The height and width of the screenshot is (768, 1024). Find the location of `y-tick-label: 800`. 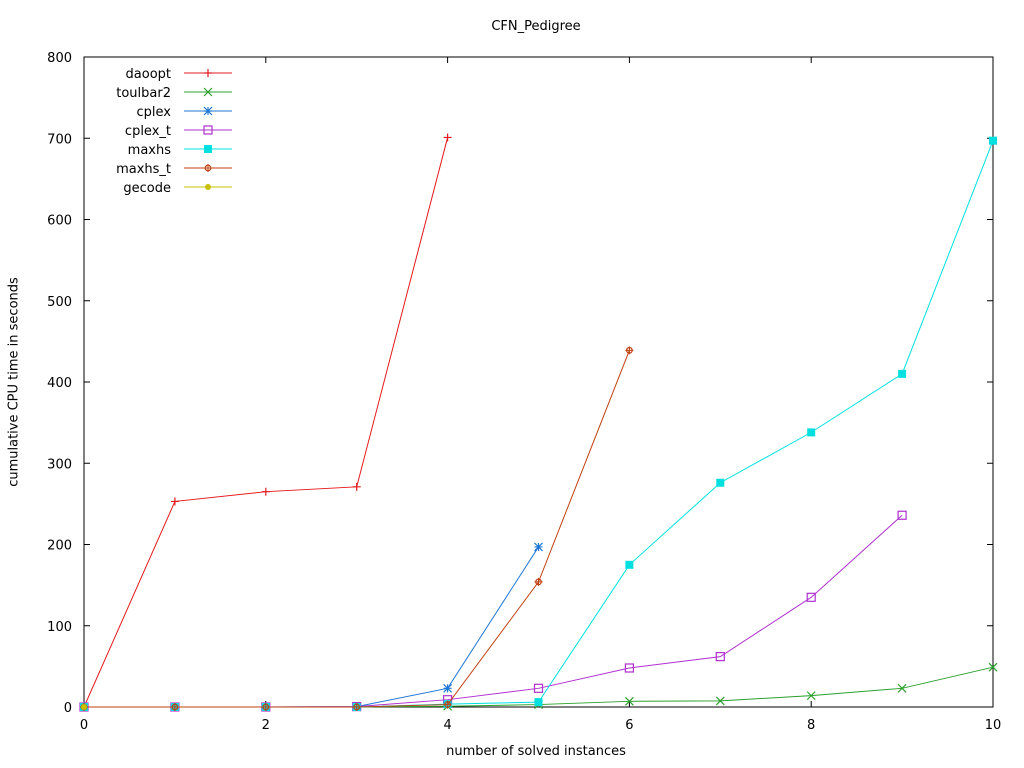

y-tick-label: 800 is located at coordinates (59, 58).